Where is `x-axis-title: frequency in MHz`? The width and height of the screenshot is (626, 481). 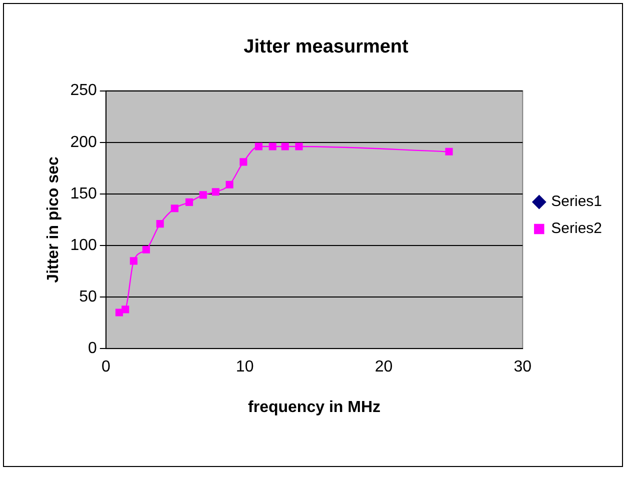 x-axis-title: frequency in MHz is located at coordinates (314, 407).